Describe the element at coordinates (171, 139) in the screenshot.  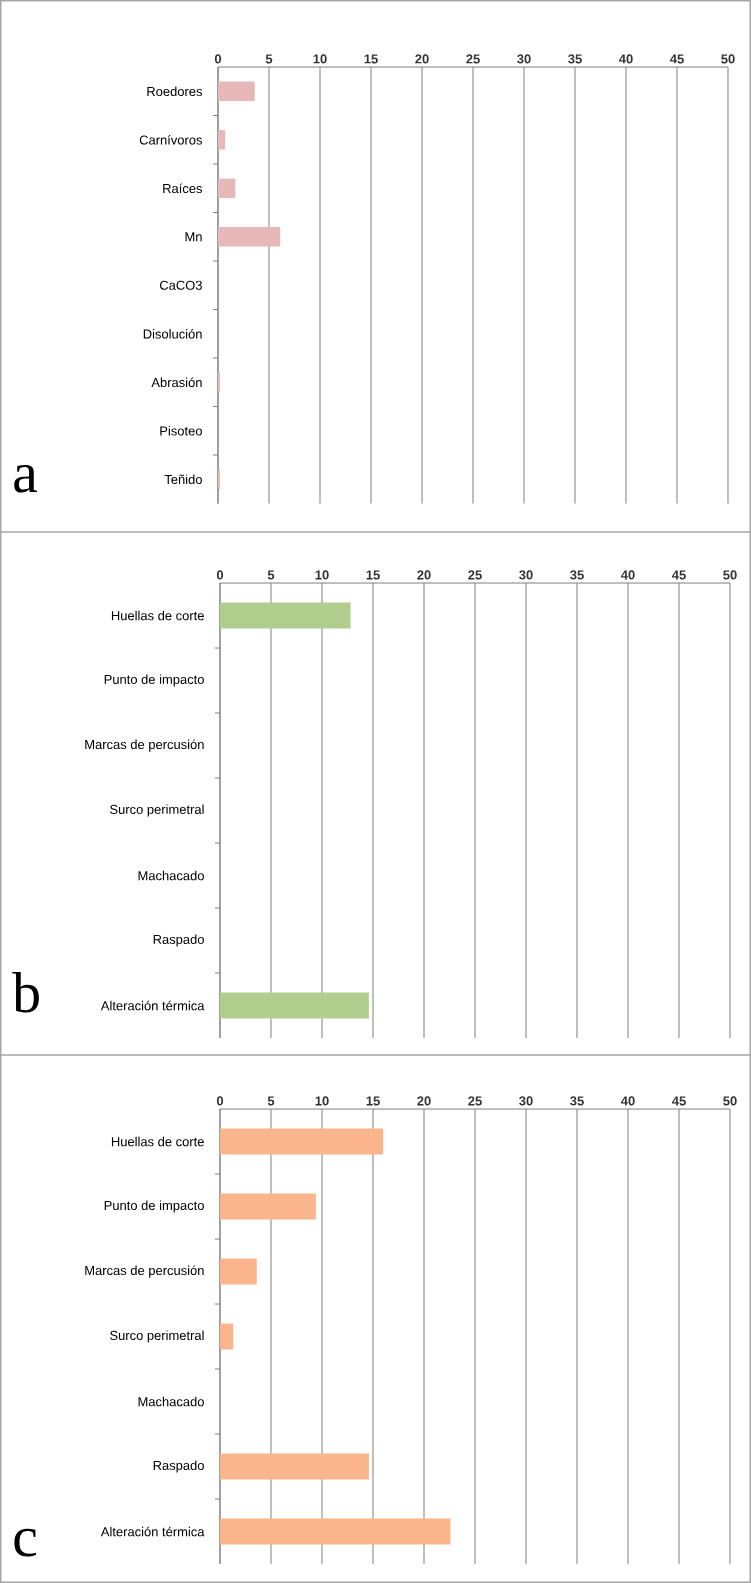
I see `y-tick-label: Carnívoros` at that location.